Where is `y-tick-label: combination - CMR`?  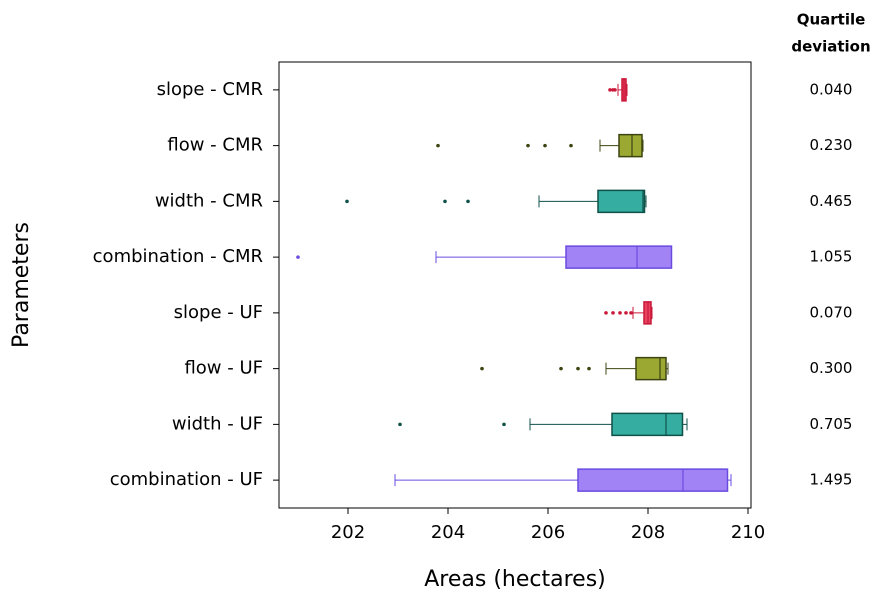 y-tick-label: combination - CMR is located at coordinates (178, 256).